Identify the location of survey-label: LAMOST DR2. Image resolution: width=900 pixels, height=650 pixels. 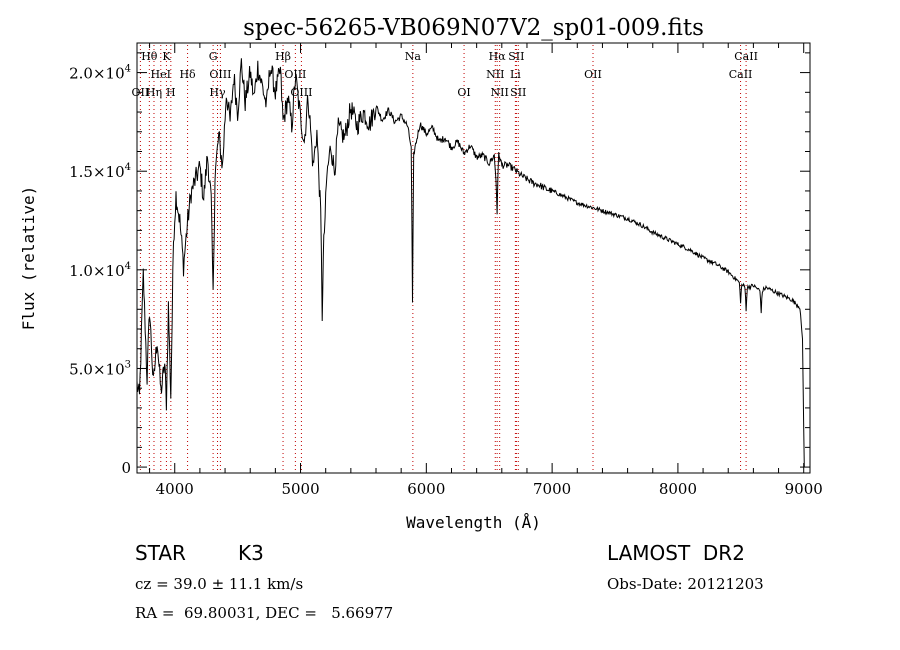
(676, 553).